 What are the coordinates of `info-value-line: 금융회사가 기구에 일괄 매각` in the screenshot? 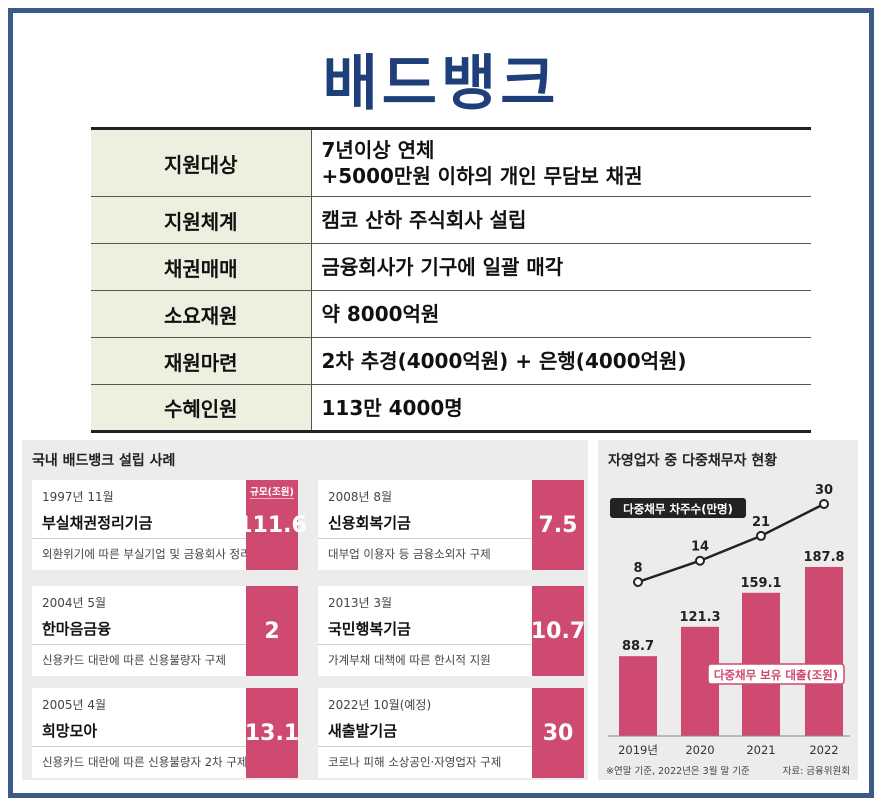 It's located at (442, 267).